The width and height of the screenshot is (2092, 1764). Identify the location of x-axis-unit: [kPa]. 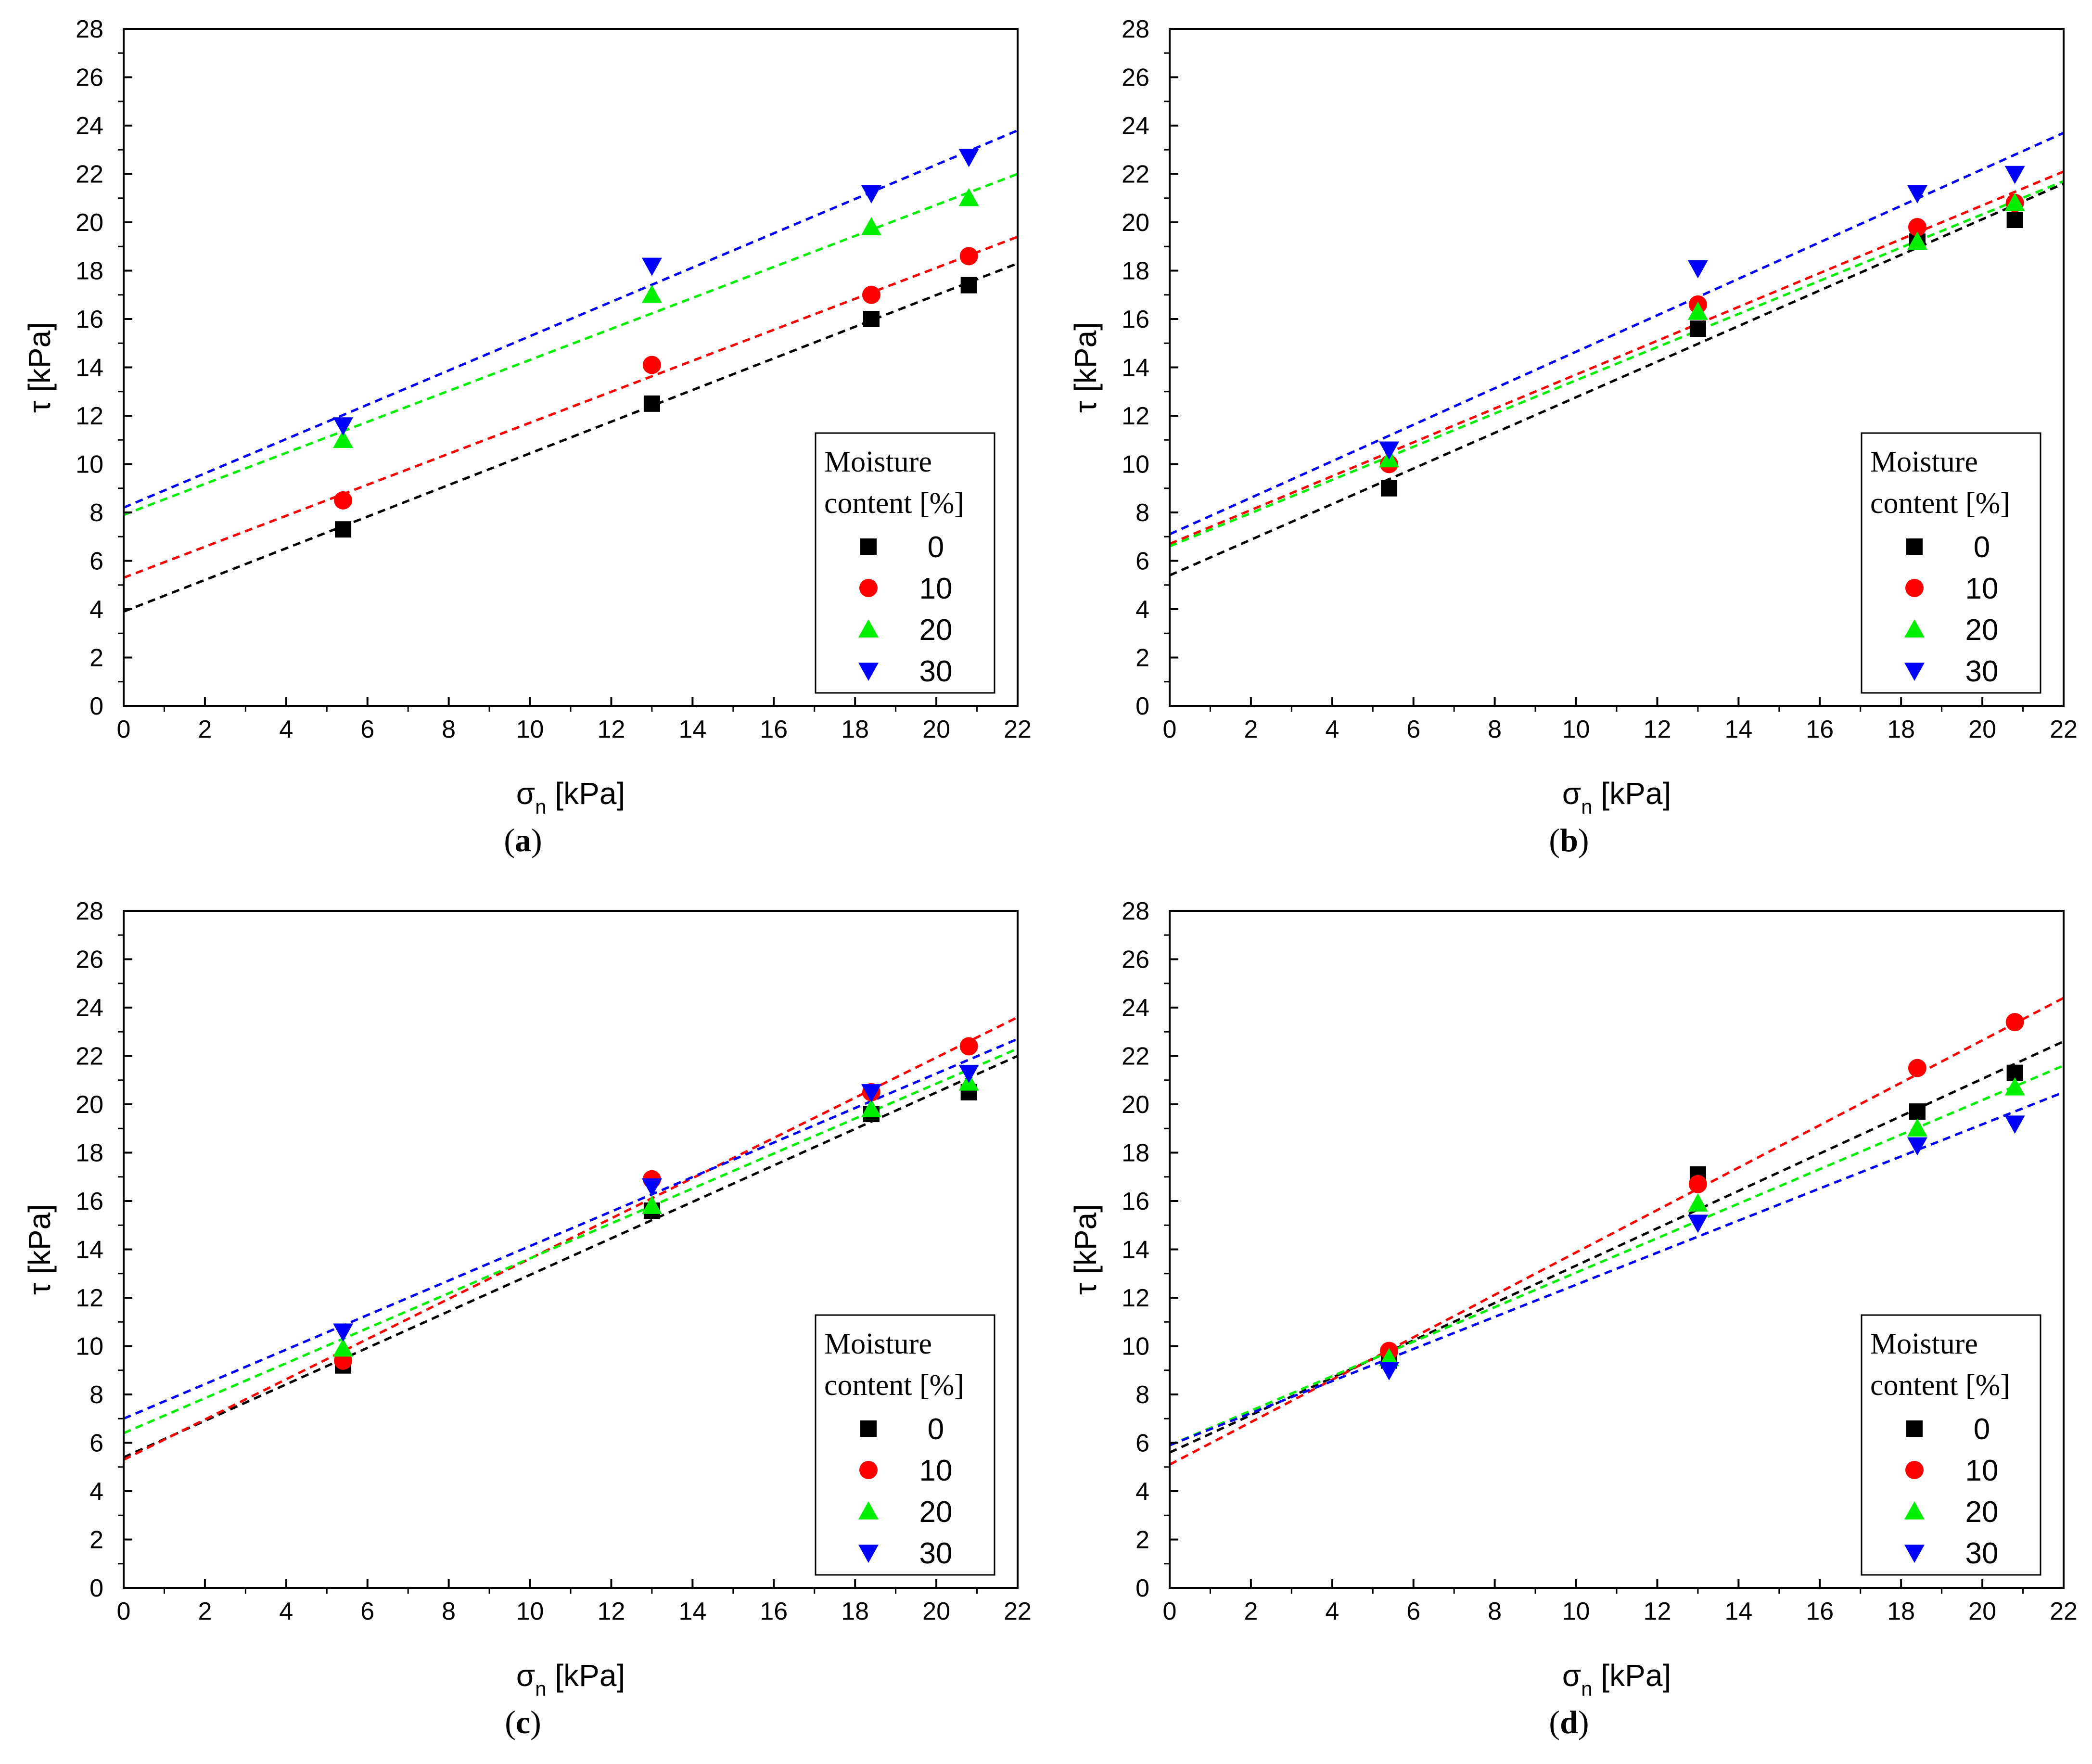
(586, 793).